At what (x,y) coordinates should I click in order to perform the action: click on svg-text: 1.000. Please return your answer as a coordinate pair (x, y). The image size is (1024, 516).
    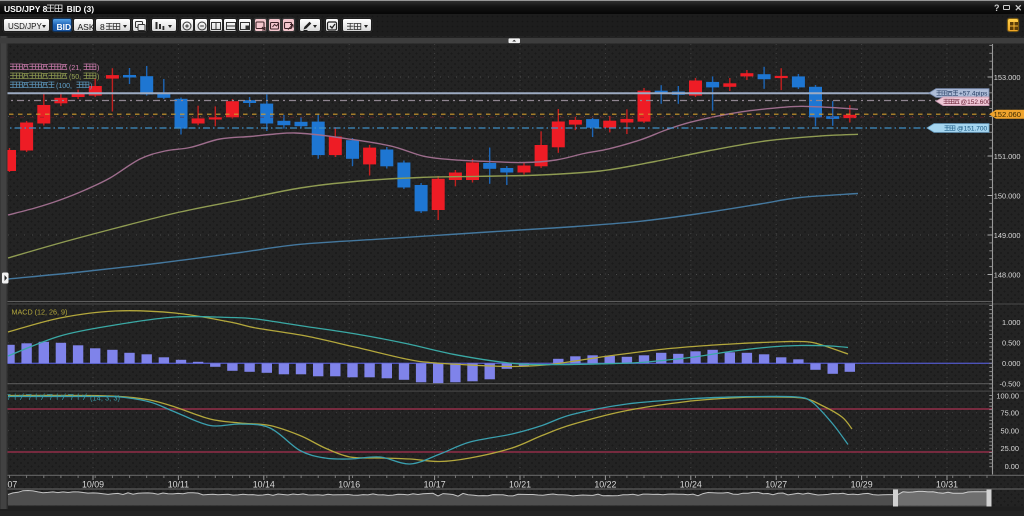
    Looking at the image, I should click on (1011, 322).